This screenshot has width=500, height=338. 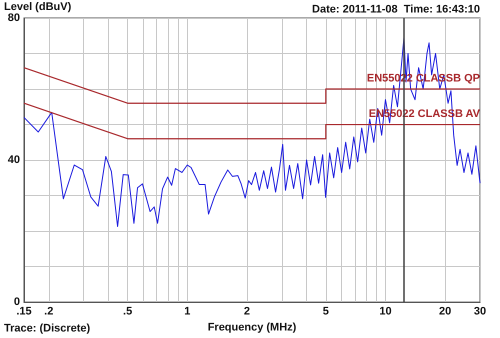 What do you see at coordinates (127, 312) in the screenshot?
I see `x-tick-label: .5` at bounding box center [127, 312].